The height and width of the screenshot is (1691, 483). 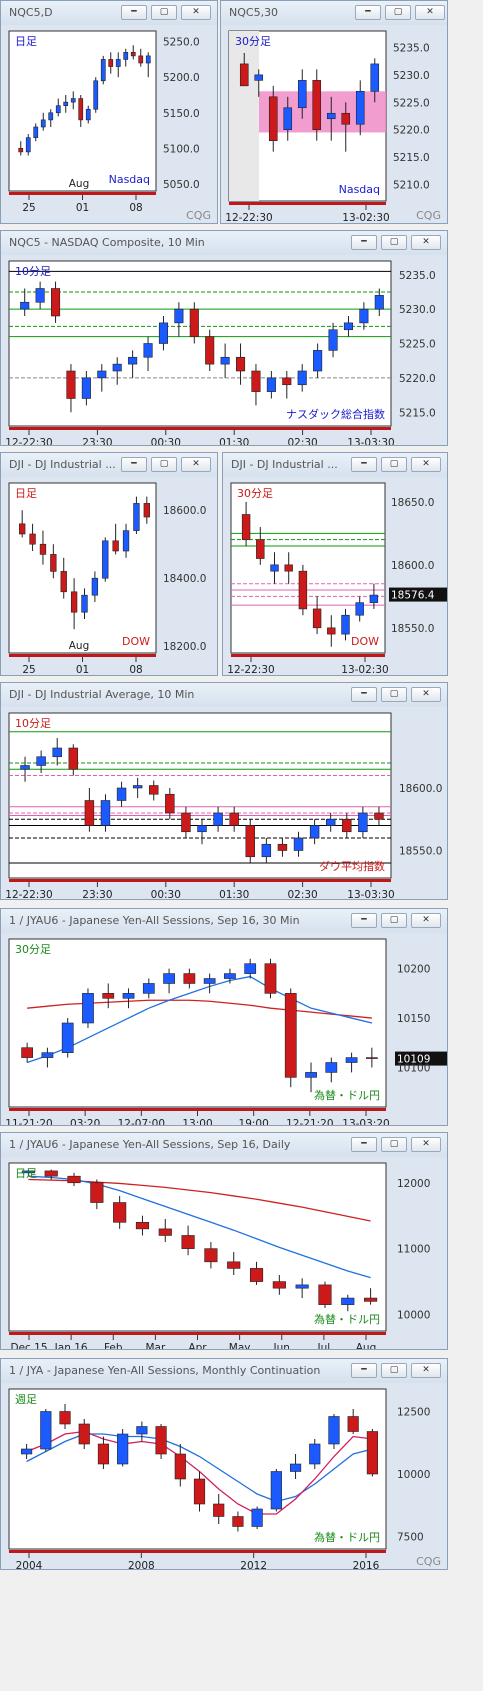 What do you see at coordinates (413, 596) in the screenshot?
I see `last-price-label: 18576.4` at bounding box center [413, 596].